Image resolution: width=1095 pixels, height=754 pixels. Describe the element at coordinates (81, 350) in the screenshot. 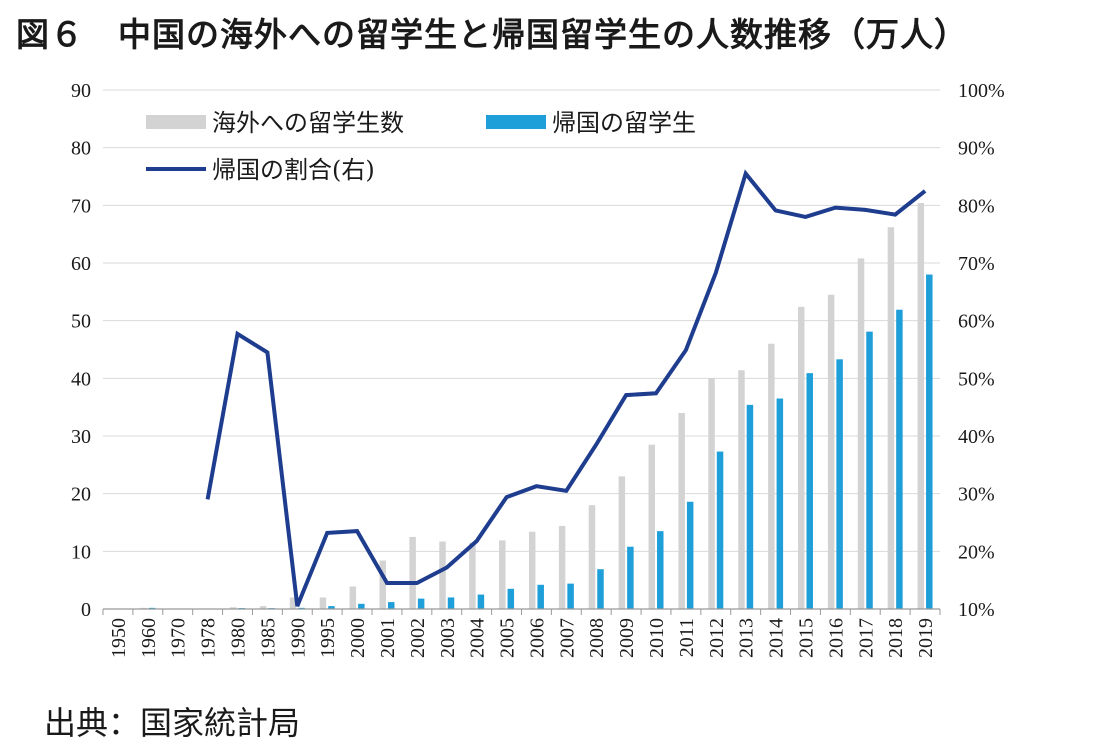

I see `y-axis-left: 0 10 20 30 40 50 60 70 80 90` at that location.